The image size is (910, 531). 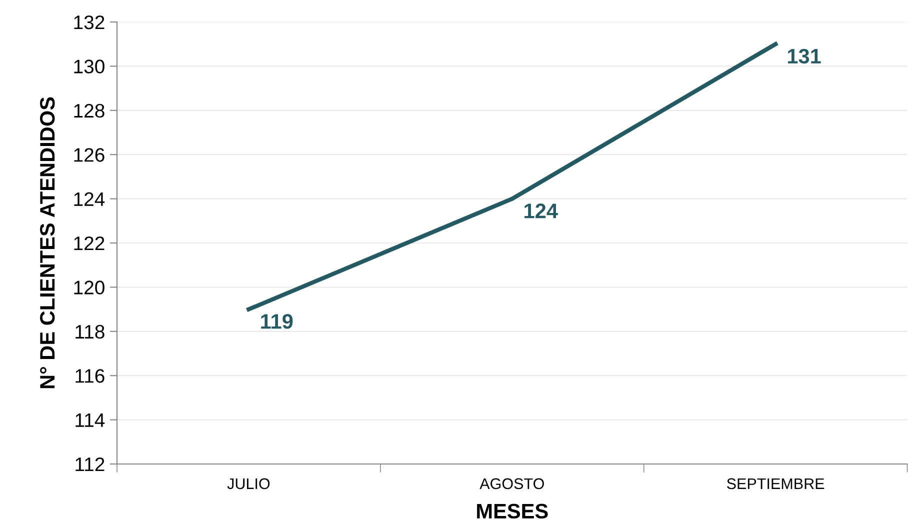 I want to click on y-tick-label: 132, so click(x=89, y=22).